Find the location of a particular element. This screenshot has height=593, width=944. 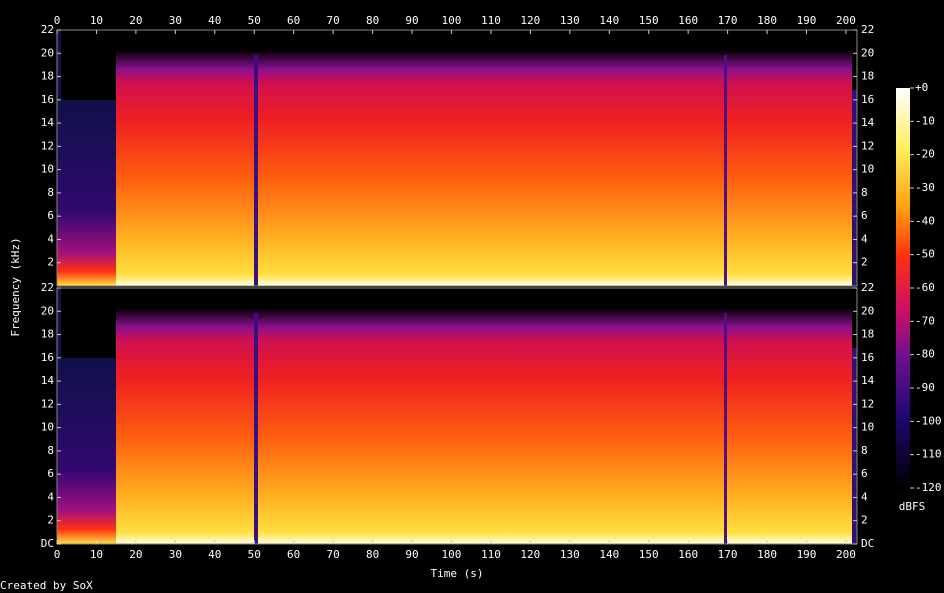

x-tick-label: 170 is located at coordinates (728, 20).